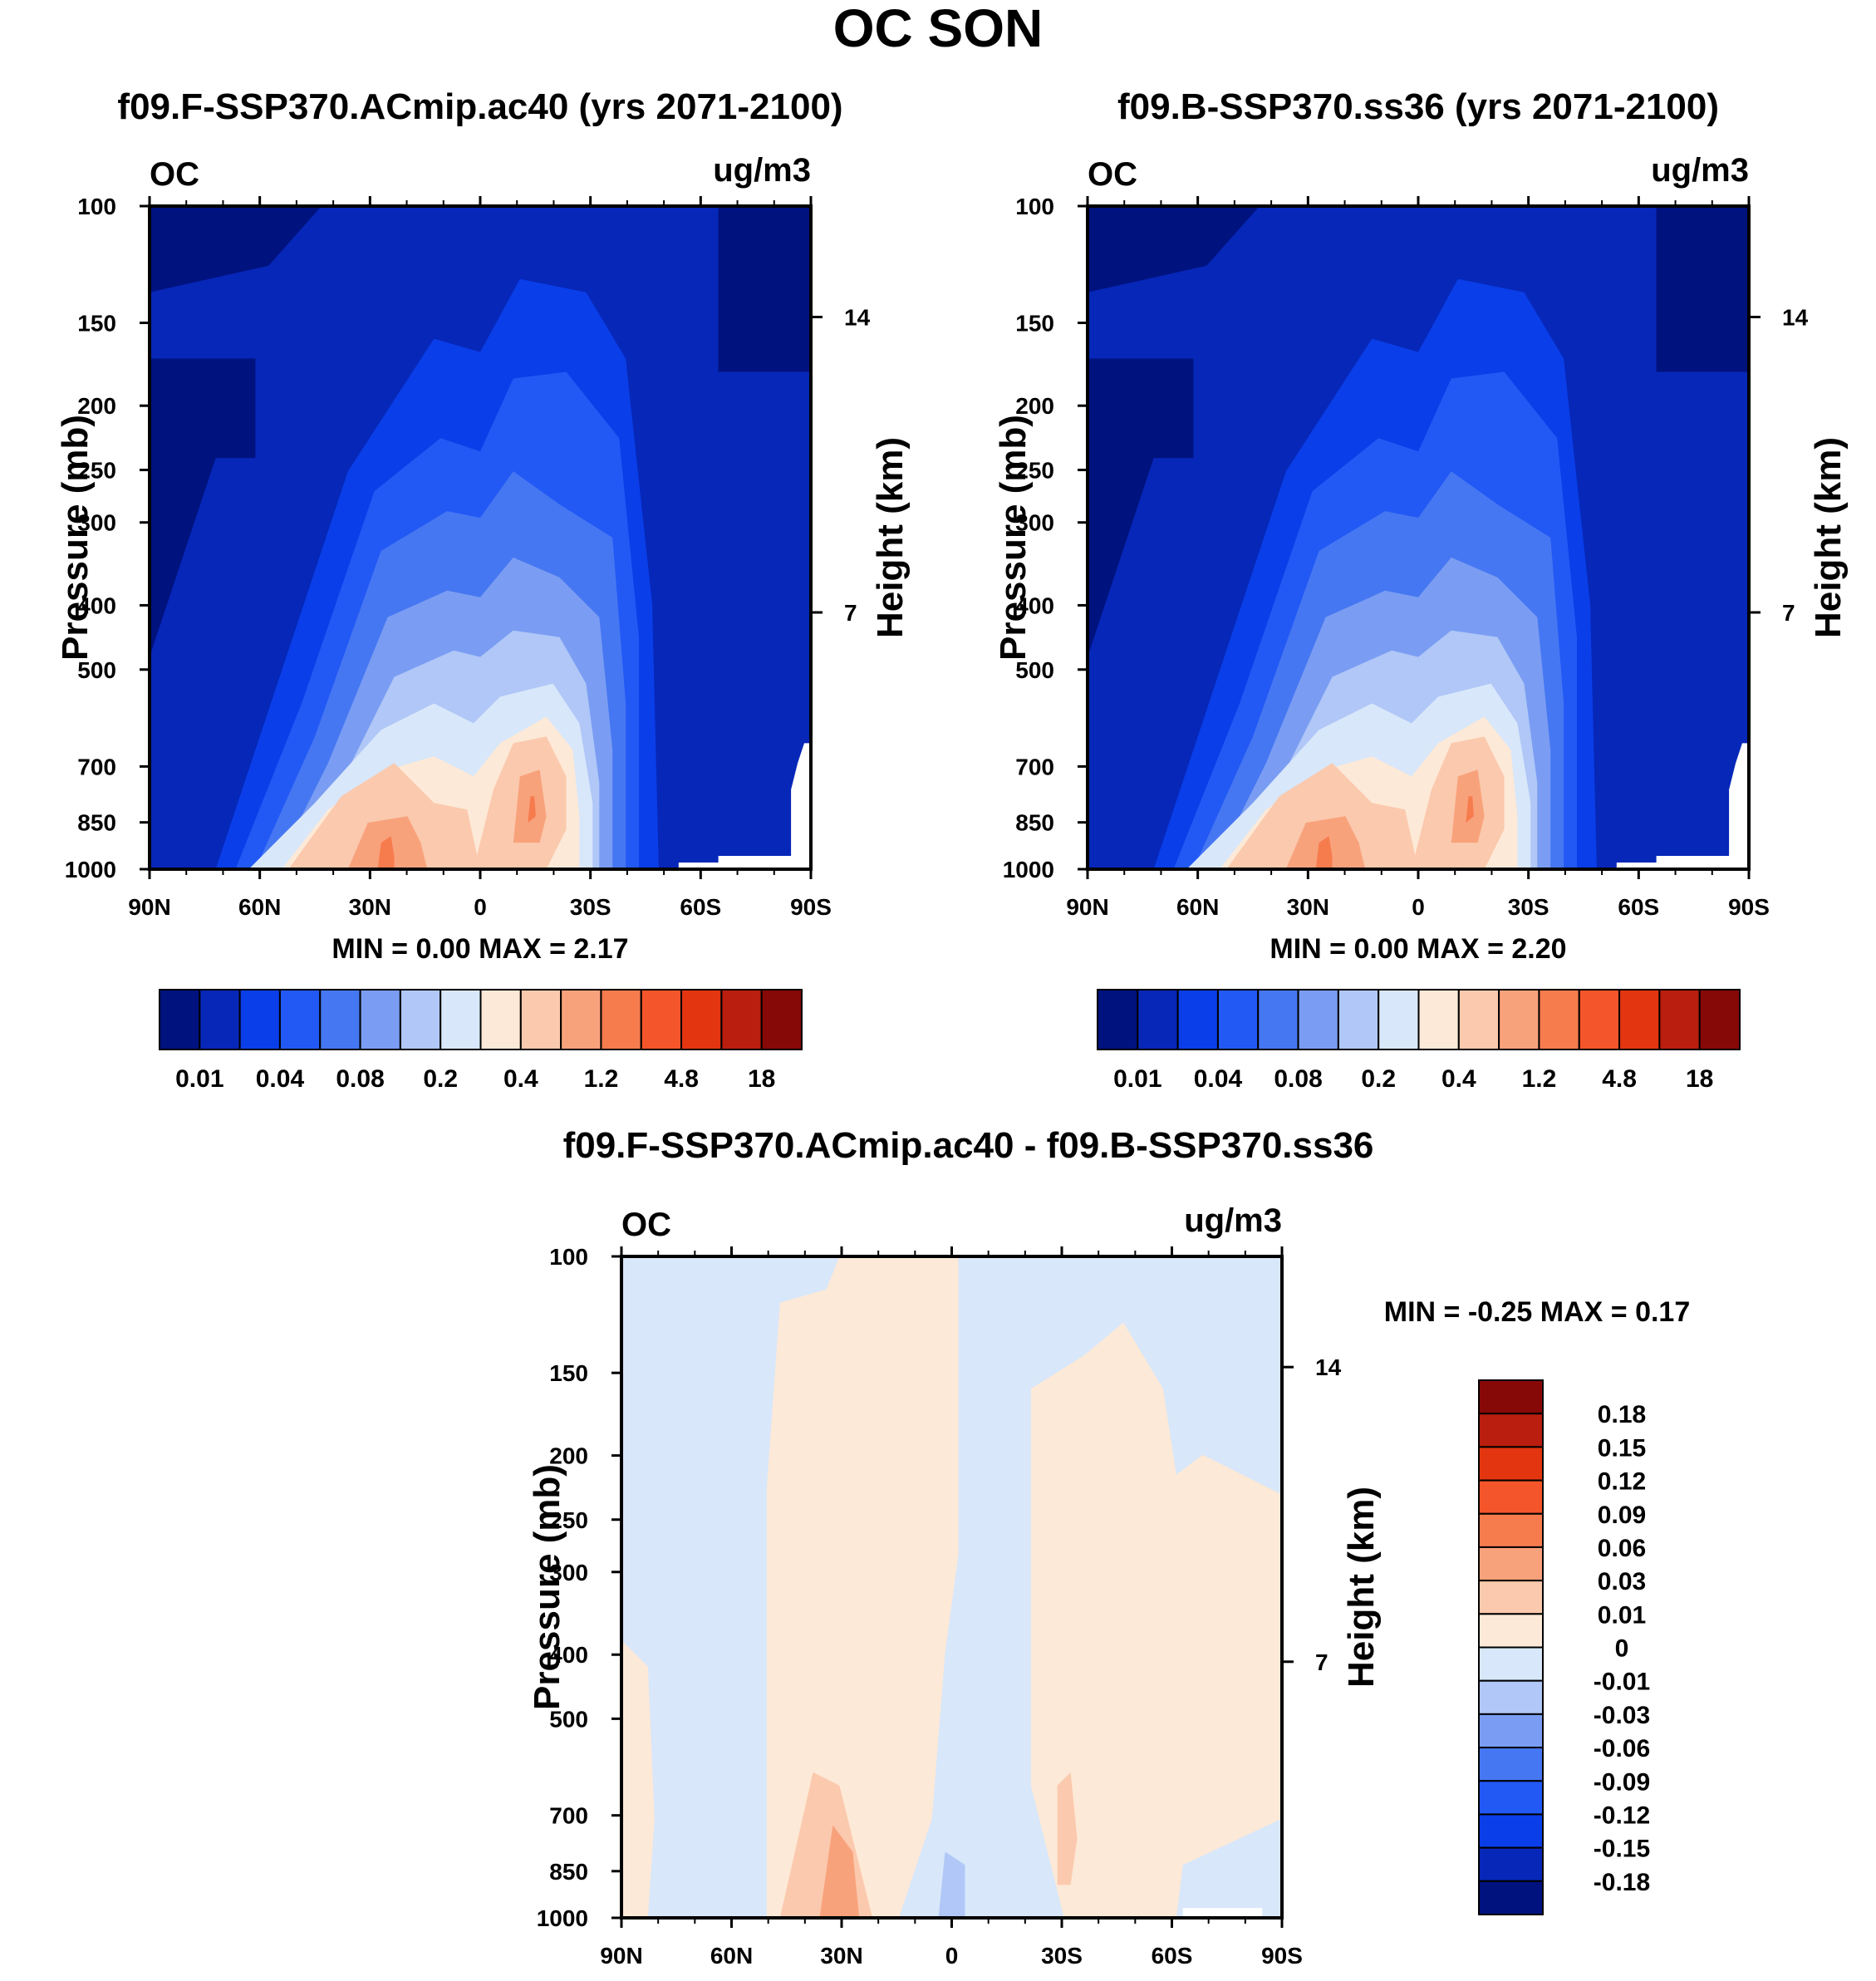 The height and width of the screenshot is (1981, 1876). What do you see at coordinates (1622, 1581) in the screenshot?
I see `colorbar-label: 0.03` at bounding box center [1622, 1581].